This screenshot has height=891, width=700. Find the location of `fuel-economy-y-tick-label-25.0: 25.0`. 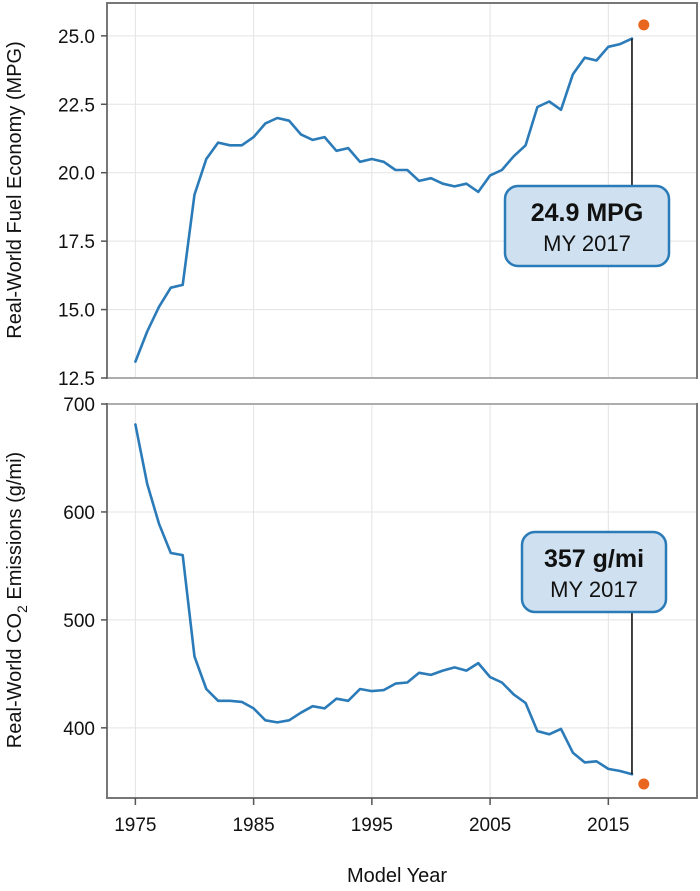

fuel-economy-y-tick-label-25.0: 25.0 is located at coordinates (76, 37).